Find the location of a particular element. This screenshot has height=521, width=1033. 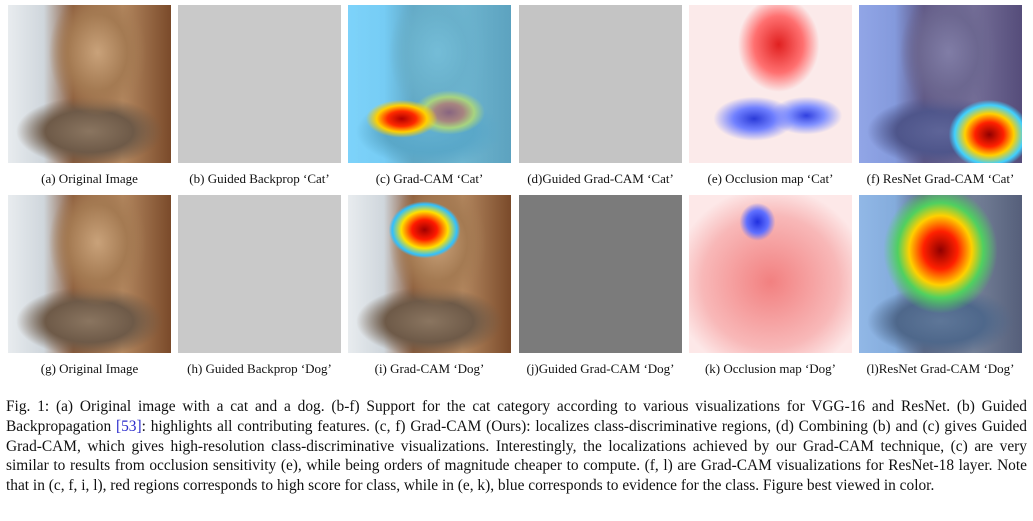

panel: (e) Occlusion map ‘Cat’ is located at coordinates (770, 96).